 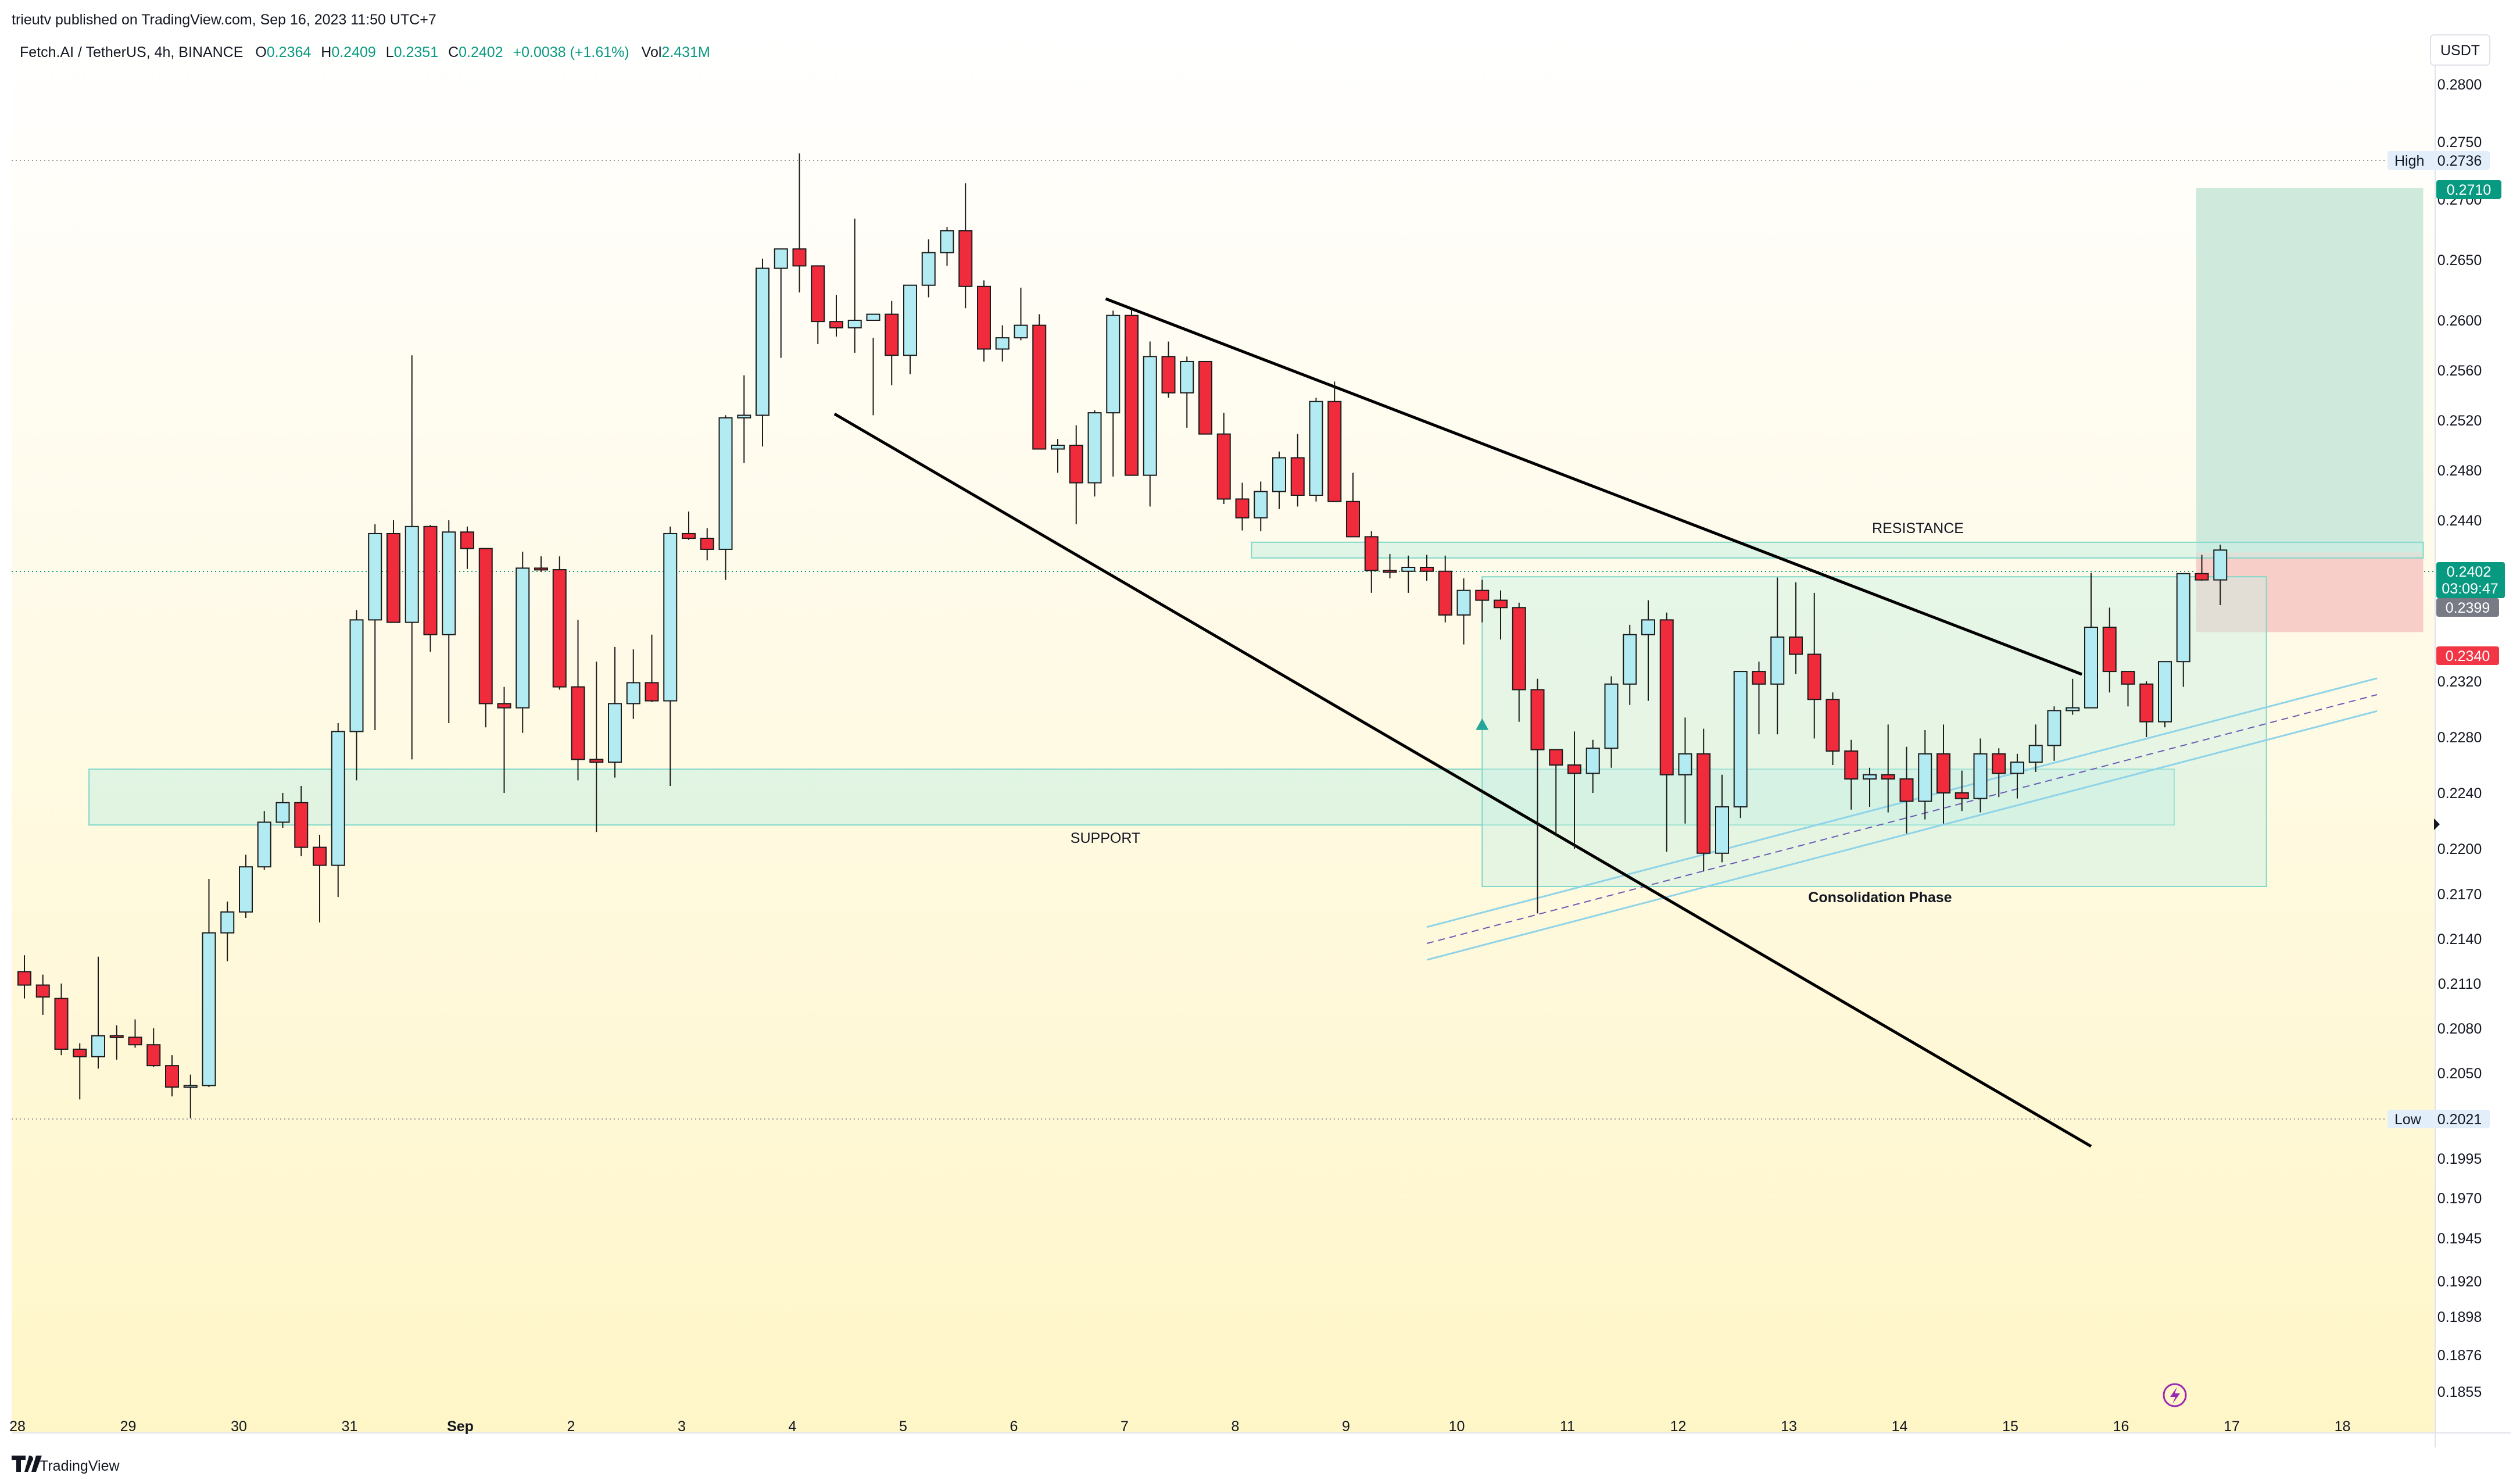 I want to click on position-stop-area, so click(x=2310, y=592).